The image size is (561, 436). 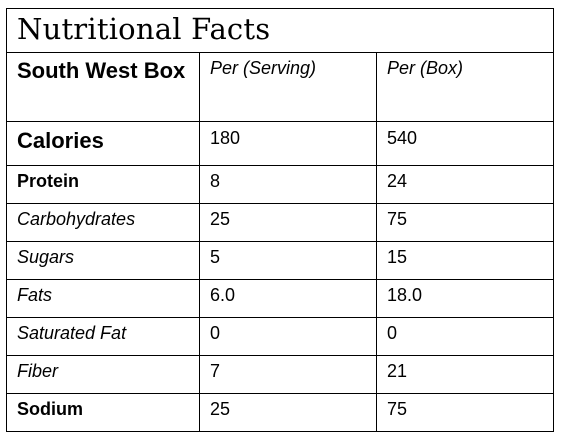 I want to click on row-label: Calories, so click(x=103, y=143).